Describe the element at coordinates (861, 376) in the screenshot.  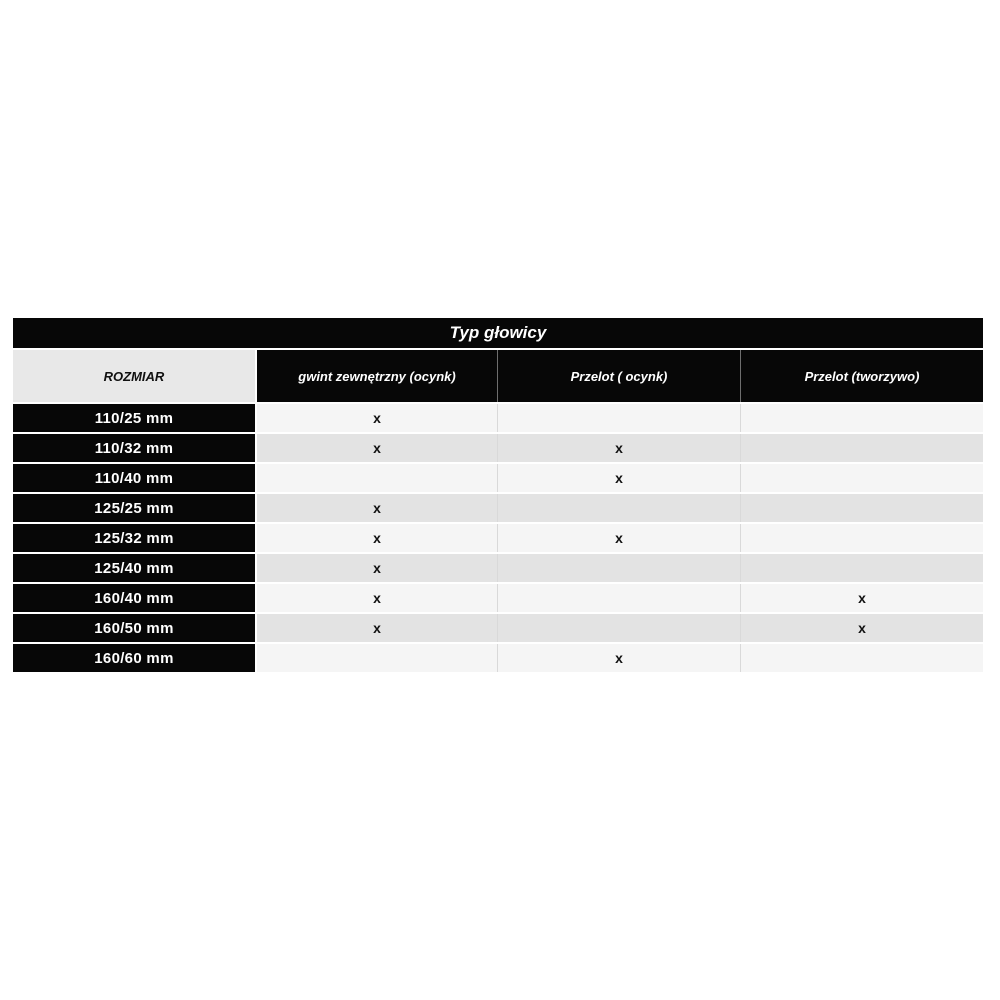
I see `column-header-przelot-tworzywo: Przelot (tworzywo)` at that location.